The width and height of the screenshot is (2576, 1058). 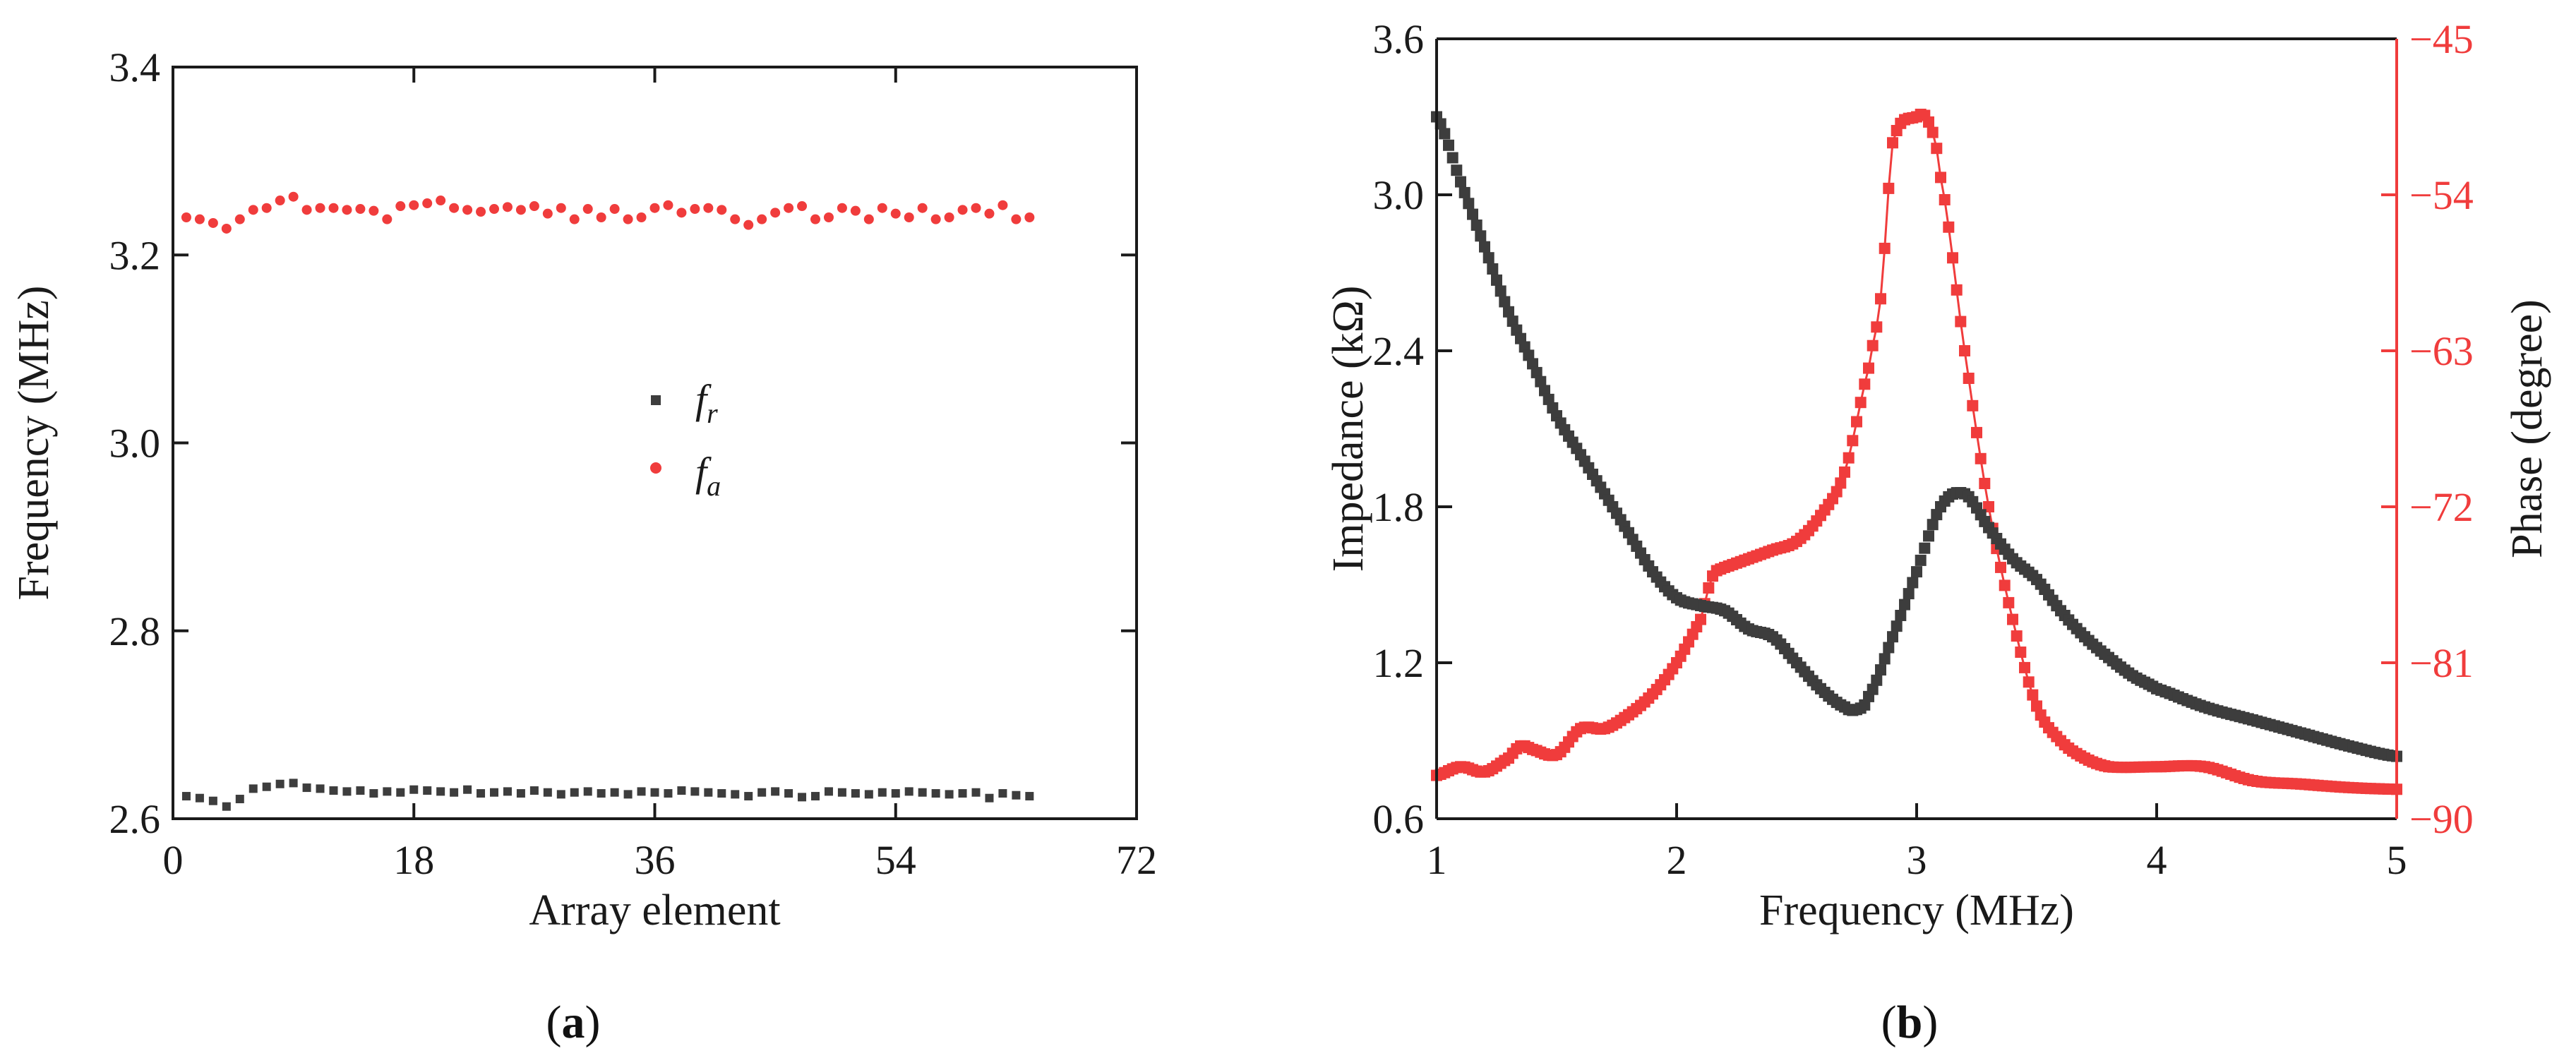 I want to click on chart-a-y-tick-label: 3.2, so click(x=135, y=255).